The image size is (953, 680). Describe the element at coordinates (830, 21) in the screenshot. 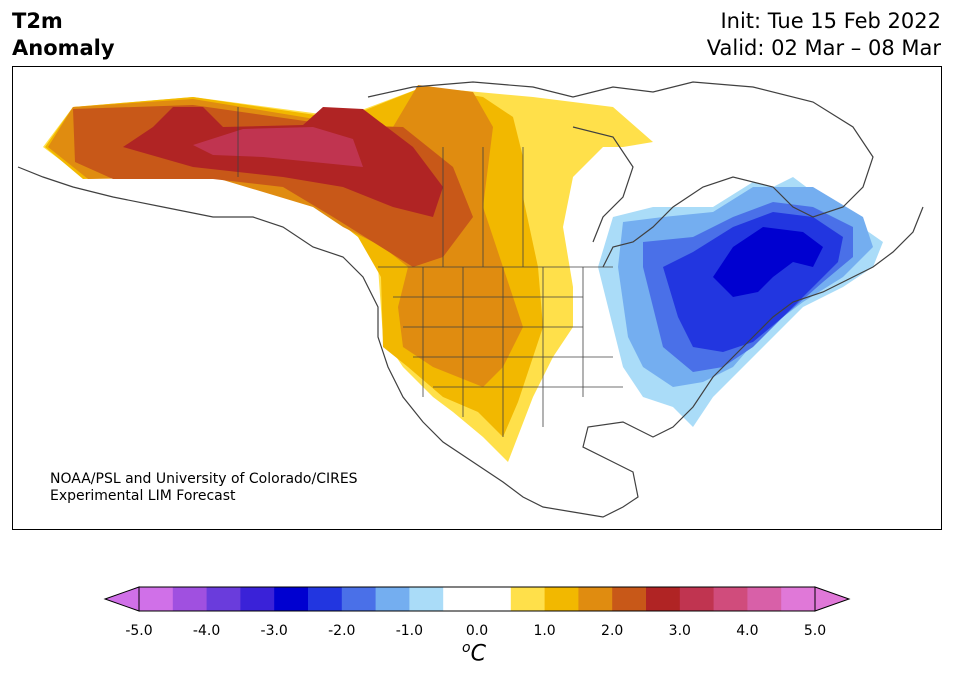

I see `init-date: Init: Tue 15 Feb 2022` at that location.